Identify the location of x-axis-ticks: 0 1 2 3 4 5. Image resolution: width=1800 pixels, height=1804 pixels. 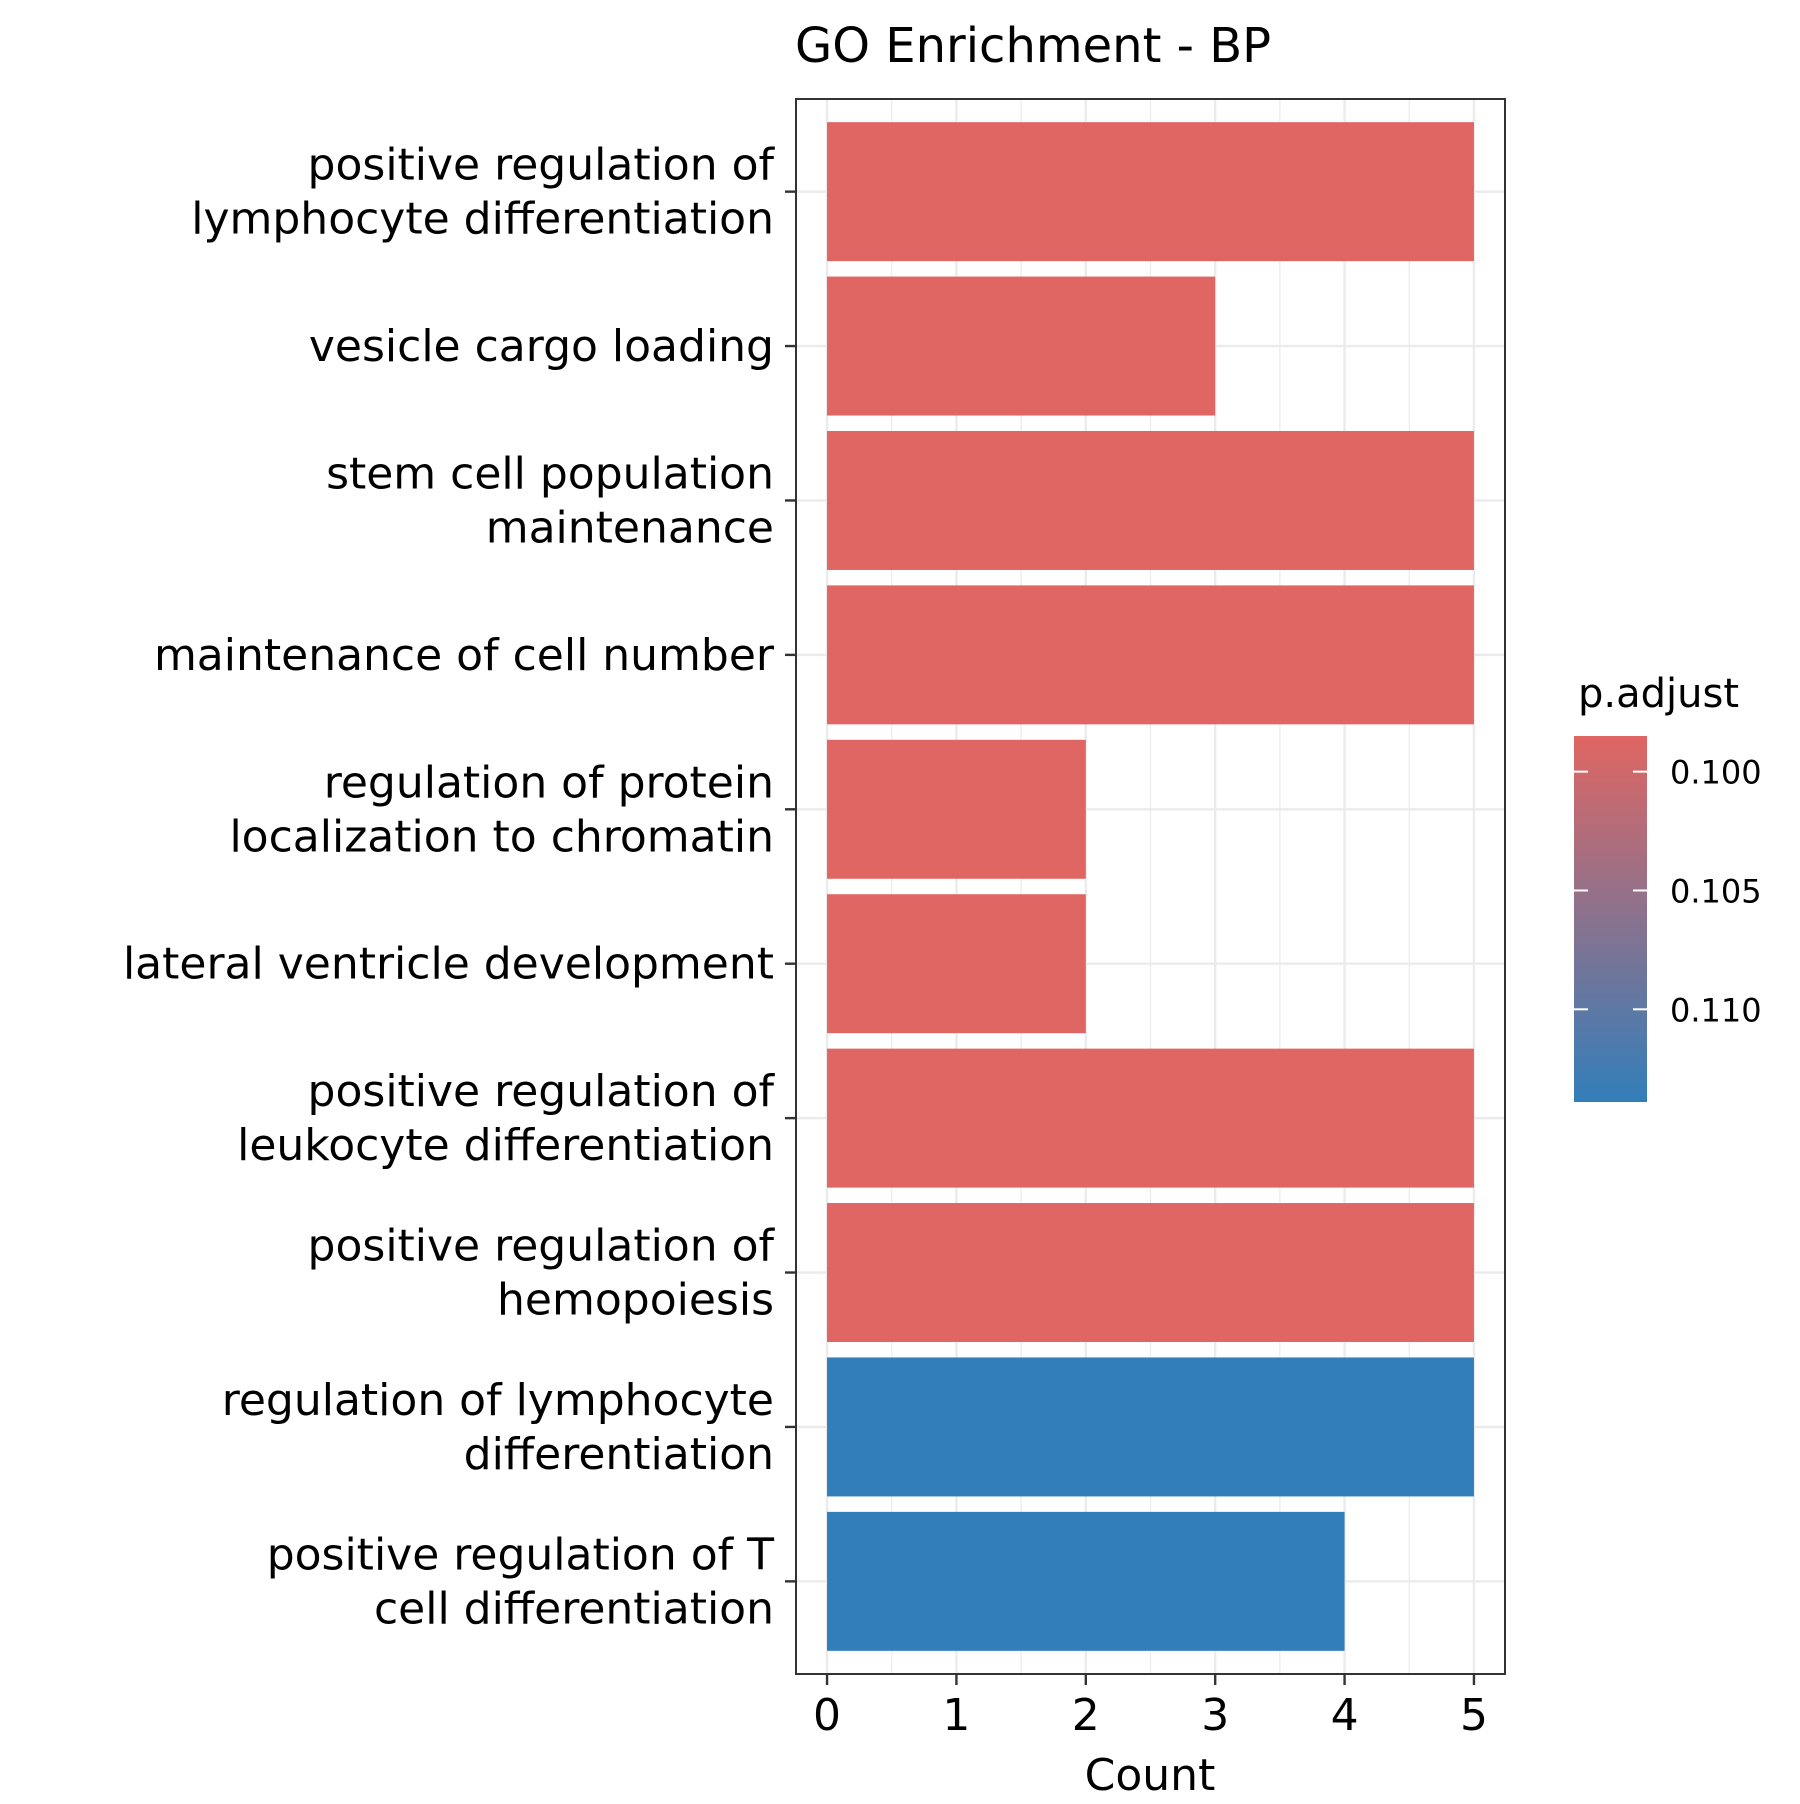
(1150, 1707).